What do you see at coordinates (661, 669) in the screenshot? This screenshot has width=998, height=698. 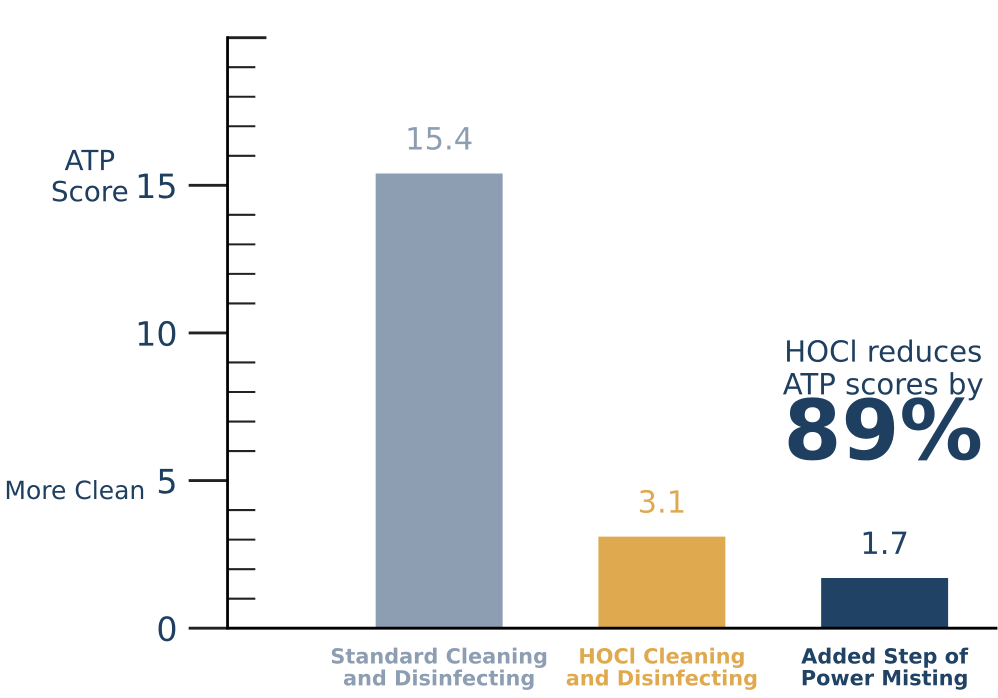 I see `x-tick-label: HOCl Cleaning and Disinfecting` at bounding box center [661, 669].